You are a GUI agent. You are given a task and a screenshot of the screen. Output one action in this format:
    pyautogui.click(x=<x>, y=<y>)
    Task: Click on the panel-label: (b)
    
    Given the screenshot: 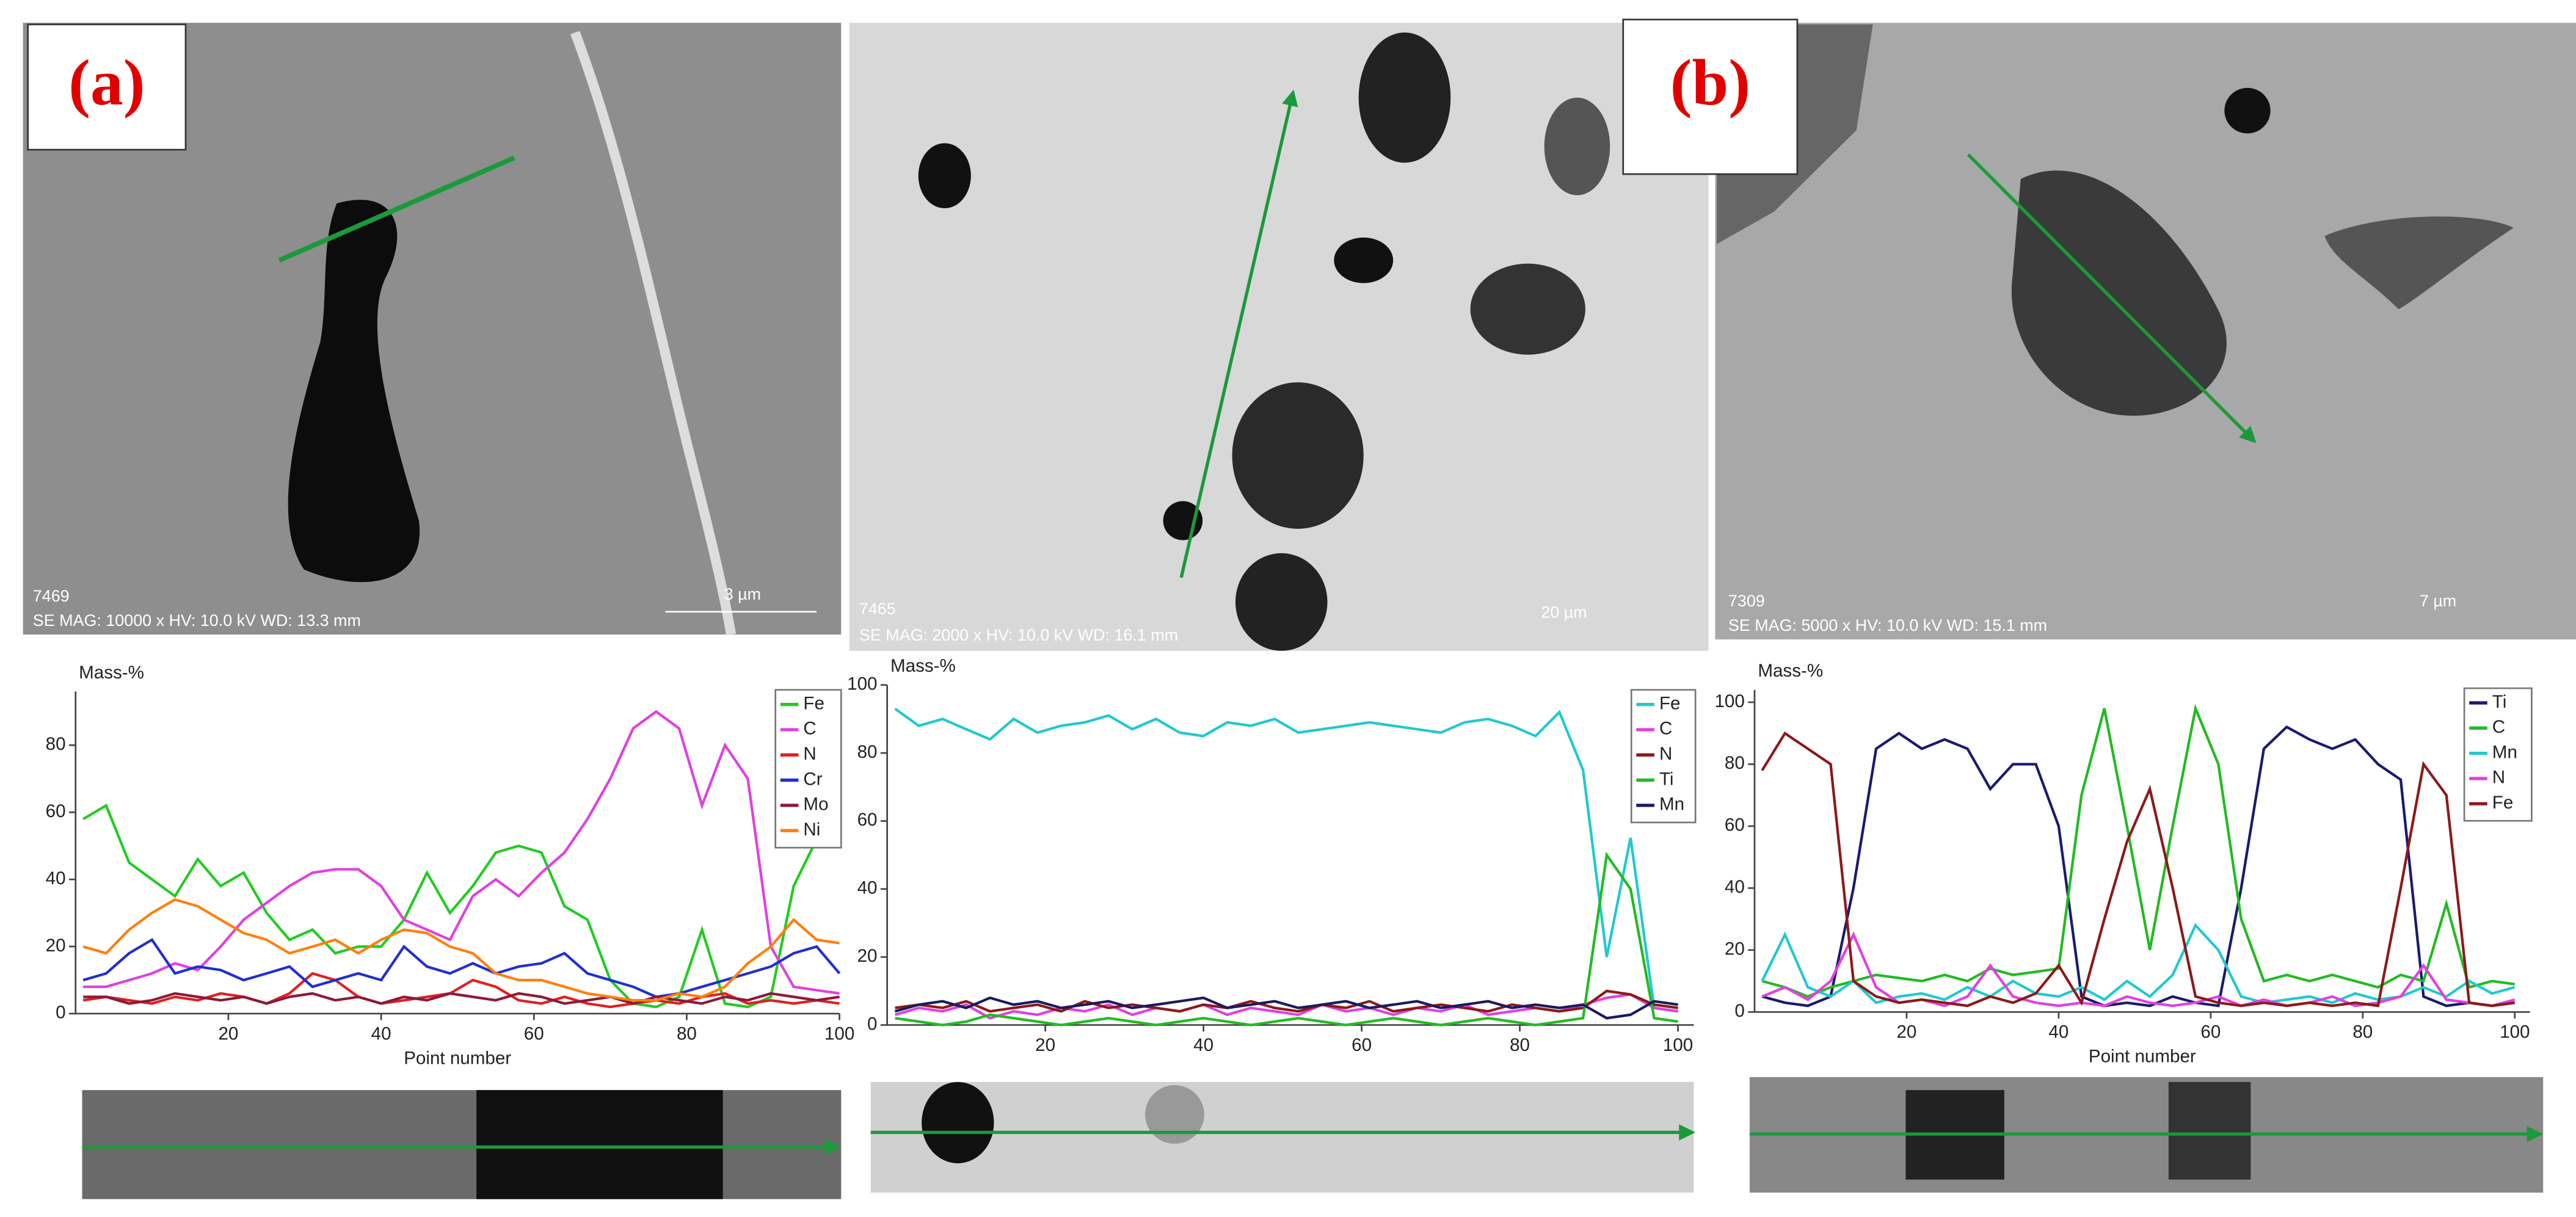 What is the action you would take?
    pyautogui.click(x=1710, y=82)
    